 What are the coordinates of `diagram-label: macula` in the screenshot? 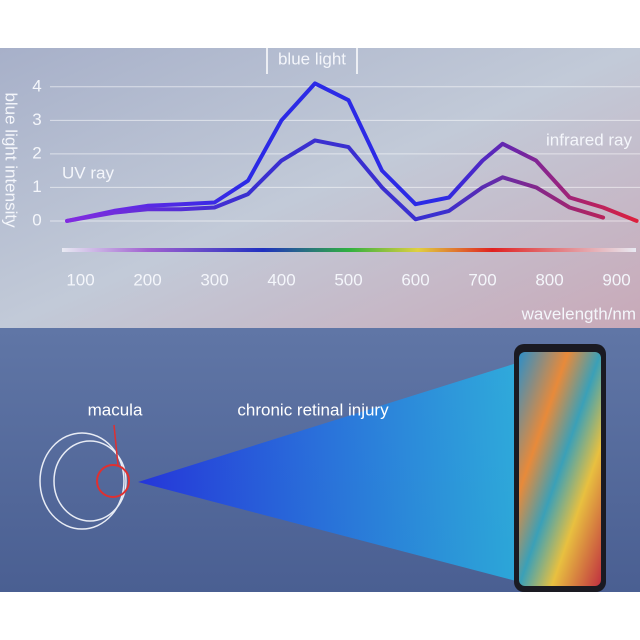 It's located at (115, 409).